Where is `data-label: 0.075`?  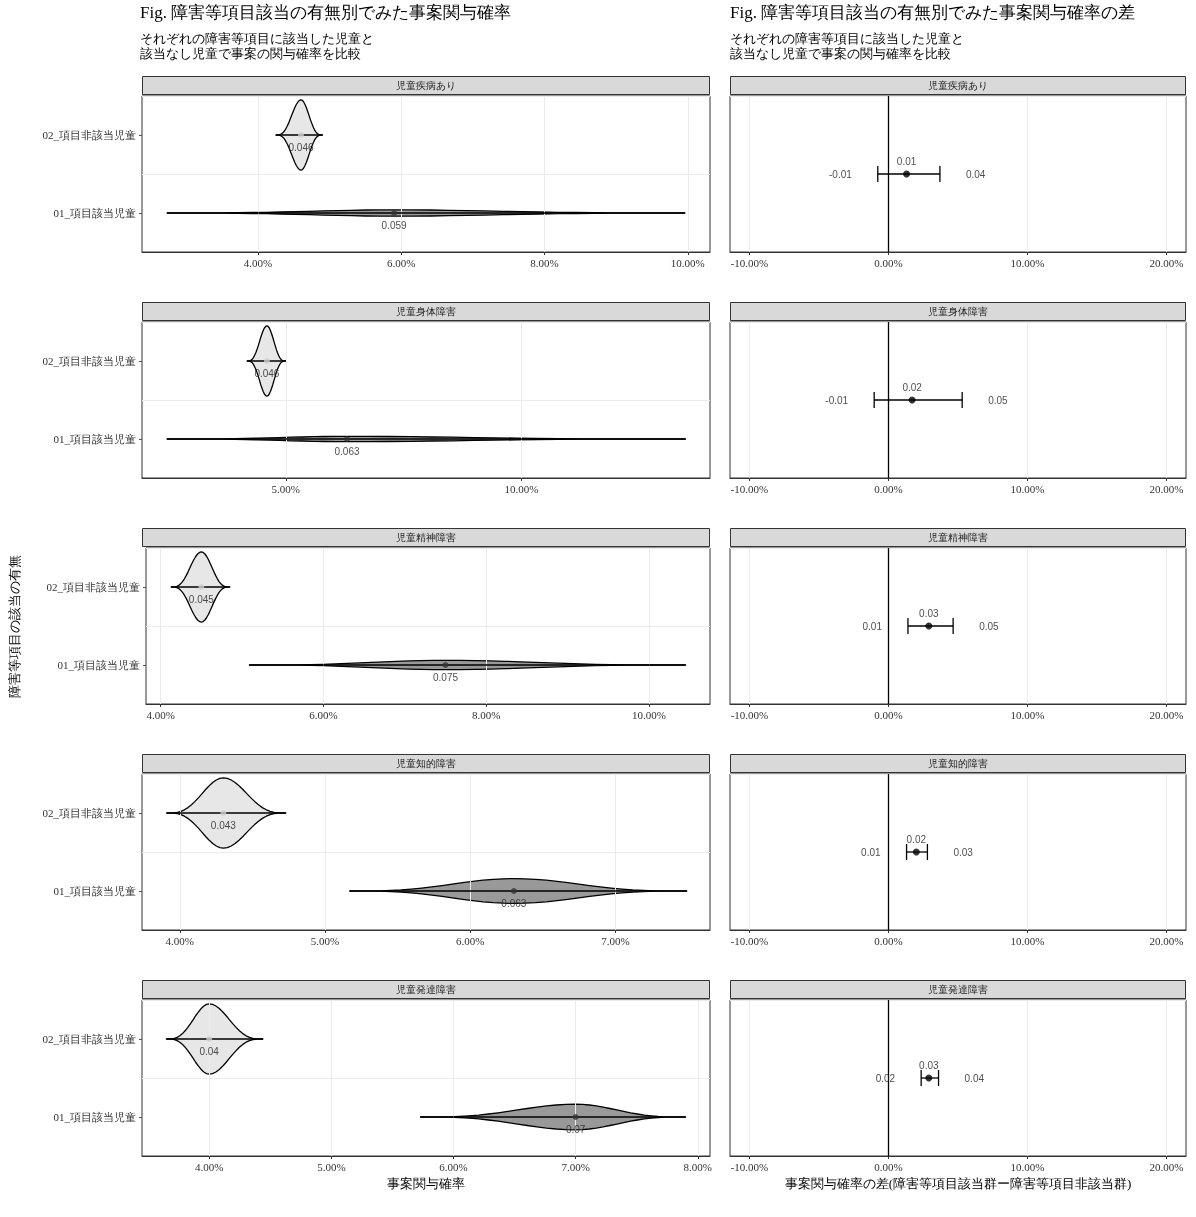
data-label: 0.075 is located at coordinates (445, 677).